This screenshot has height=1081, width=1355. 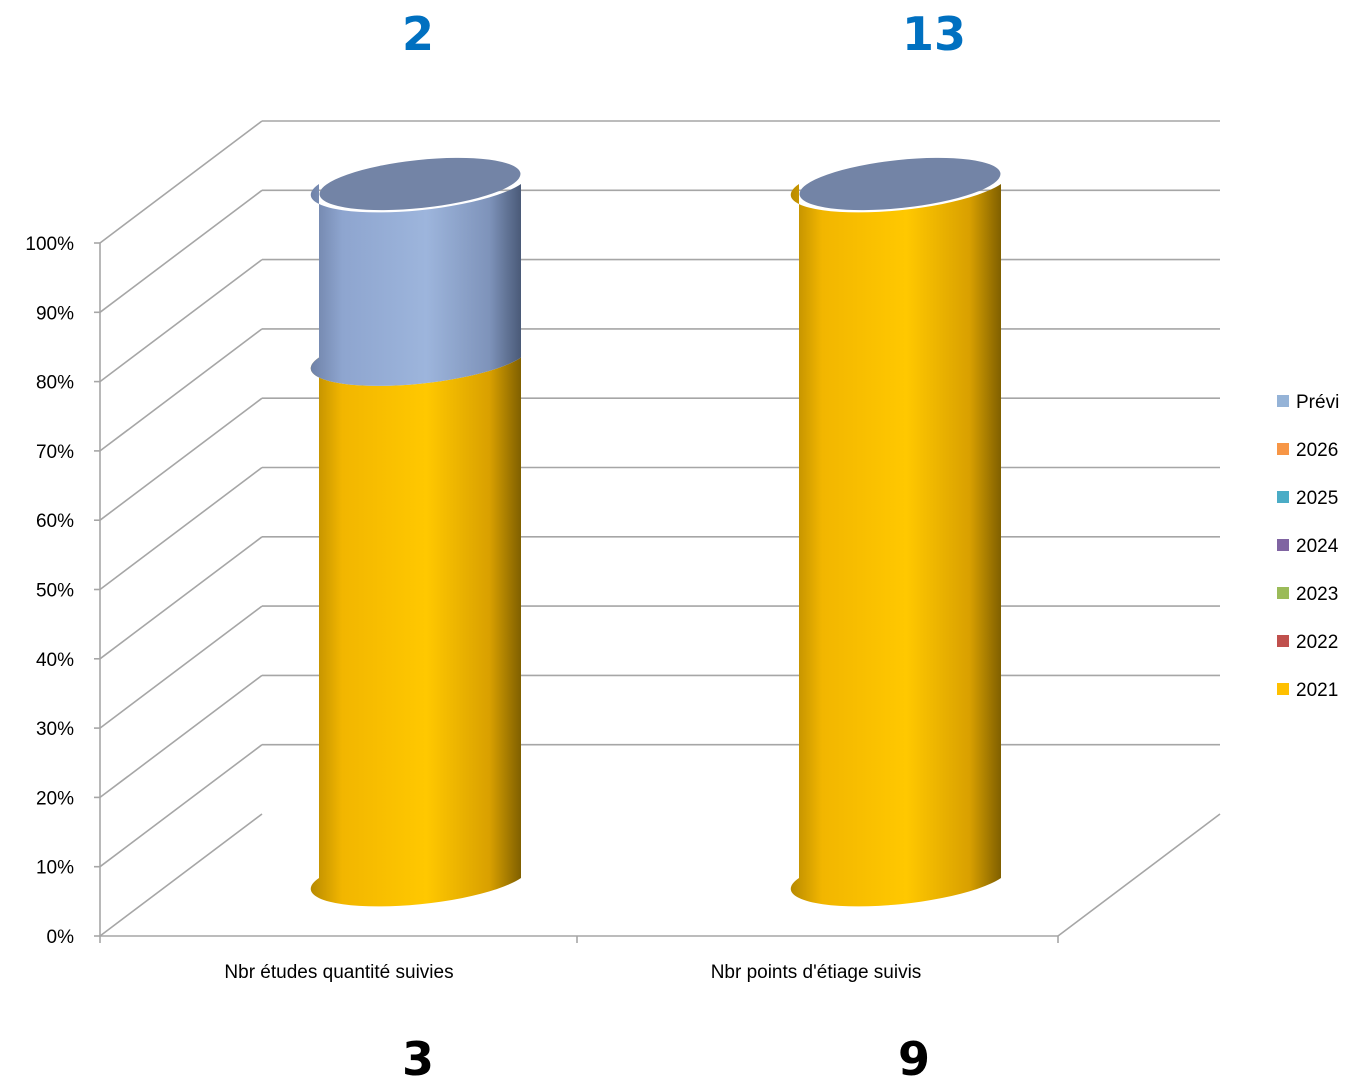 I want to click on floor-right-edge, so click(x=1139, y=875).